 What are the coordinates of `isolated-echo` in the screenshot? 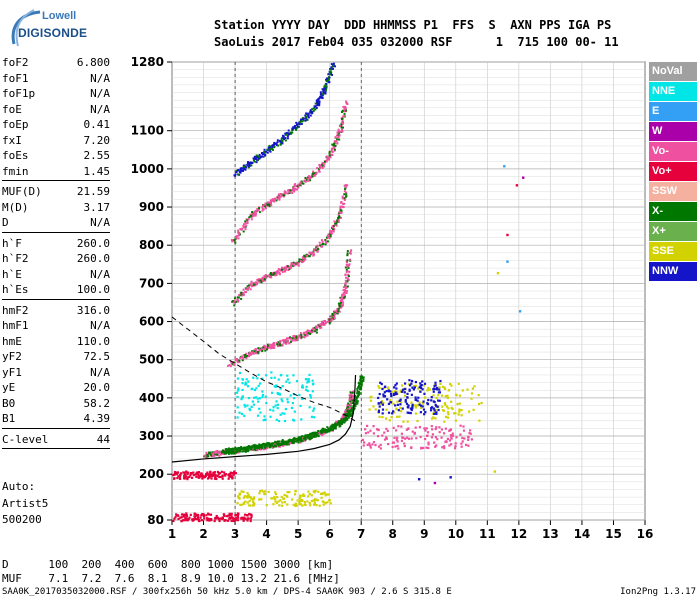 It's located at (435, 483).